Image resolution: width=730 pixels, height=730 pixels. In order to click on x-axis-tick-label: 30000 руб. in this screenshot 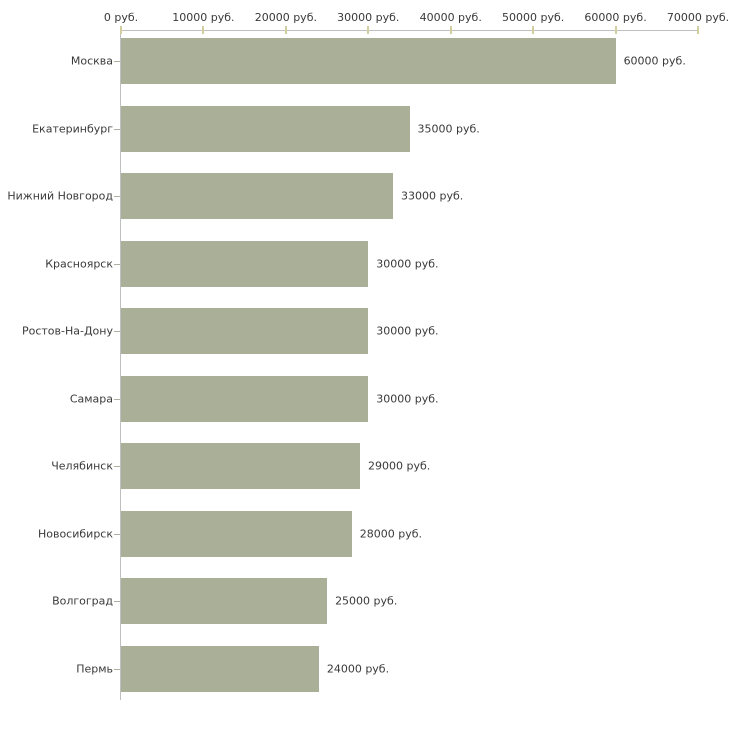, I will do `click(368, 17)`.